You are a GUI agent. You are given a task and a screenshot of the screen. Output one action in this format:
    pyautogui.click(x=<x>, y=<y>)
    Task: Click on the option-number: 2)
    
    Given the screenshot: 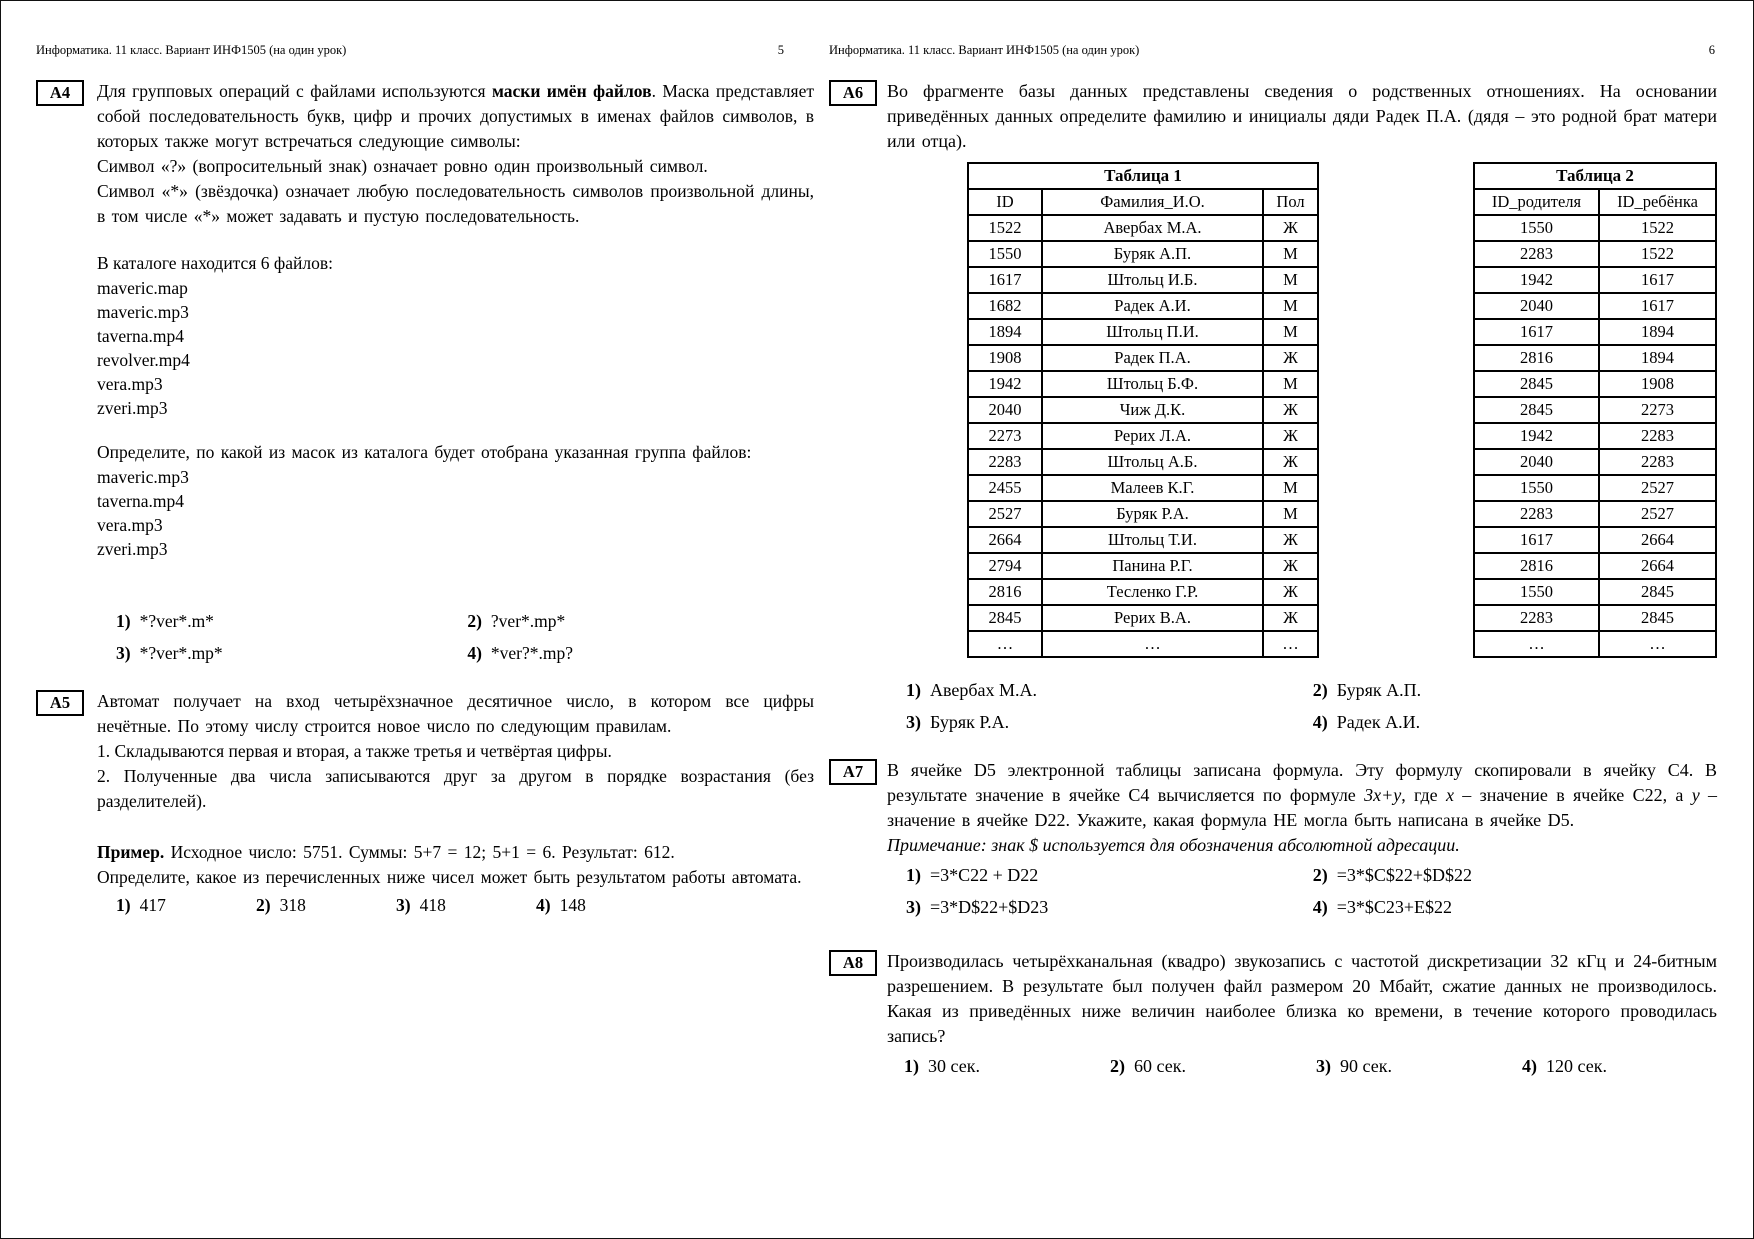 What is the action you would take?
    pyautogui.click(x=1117, y=1066)
    